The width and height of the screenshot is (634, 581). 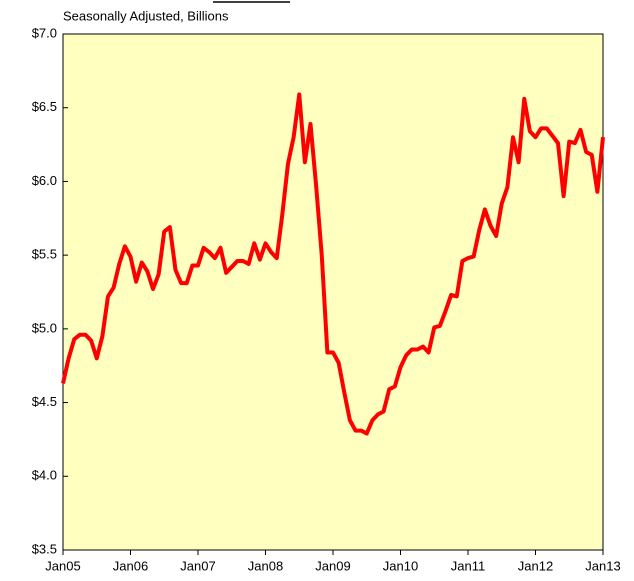 What do you see at coordinates (44, 32) in the screenshot?
I see `y-tick-label: $7.0` at bounding box center [44, 32].